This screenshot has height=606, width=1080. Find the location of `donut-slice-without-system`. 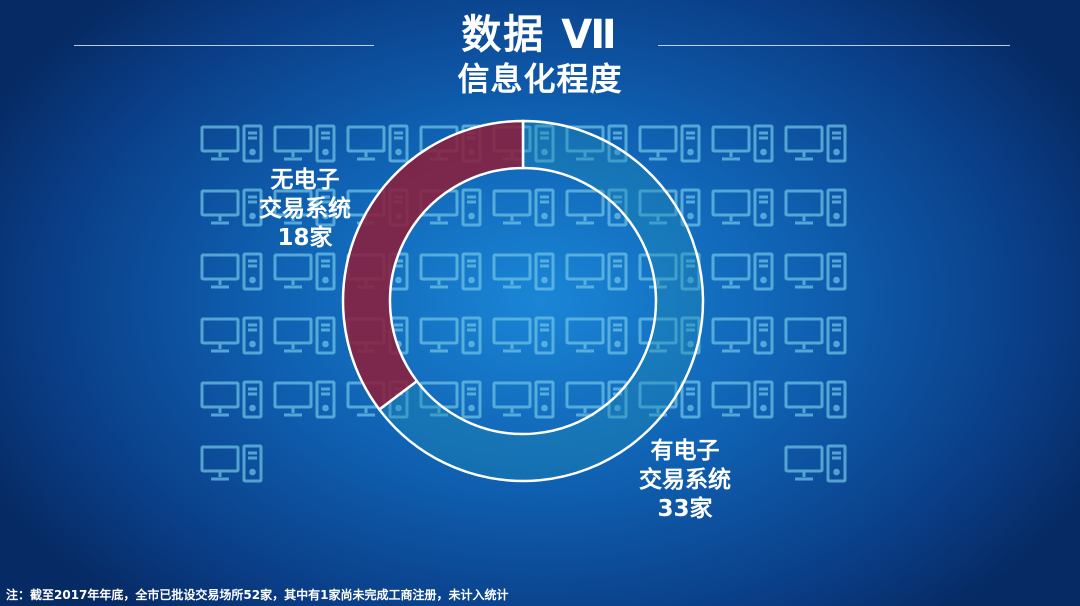

donut-slice-without-system is located at coordinates (433, 265).